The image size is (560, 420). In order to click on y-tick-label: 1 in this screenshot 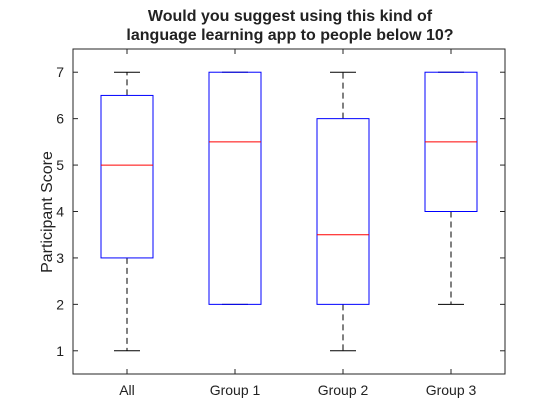, I will do `click(60, 351)`.